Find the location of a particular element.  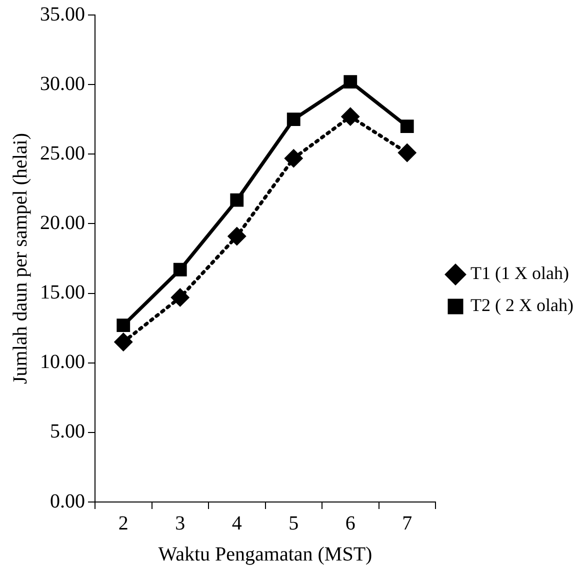

x-tick-label: 6 is located at coordinates (350, 523).